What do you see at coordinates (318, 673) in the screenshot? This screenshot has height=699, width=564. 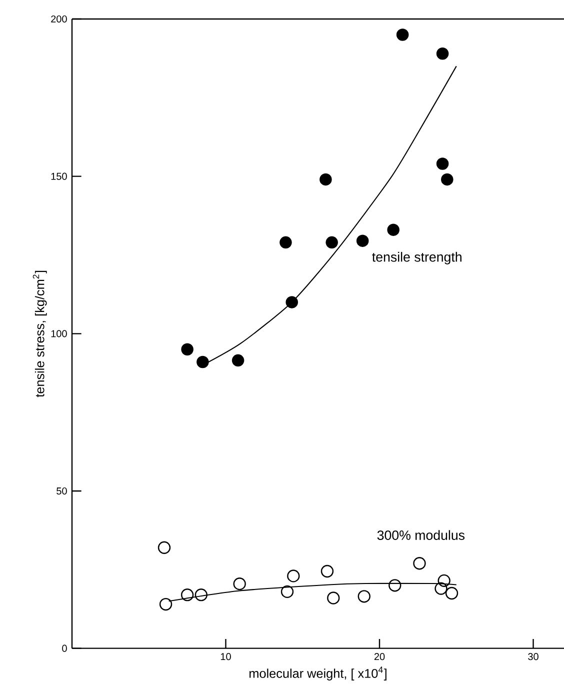 I see `x-axis-title: molecular weight, [ x10$^{4}$]` at bounding box center [318, 673].